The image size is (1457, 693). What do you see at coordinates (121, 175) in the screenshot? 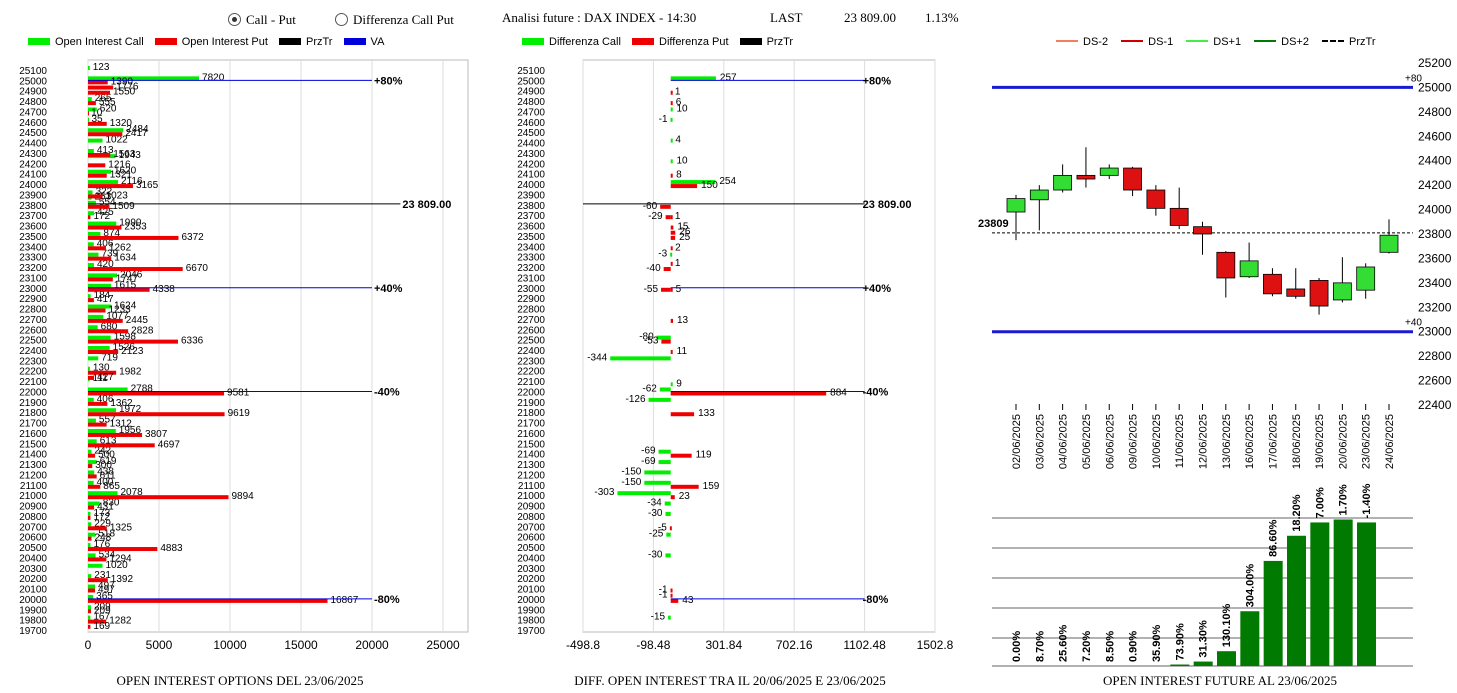
I see `panel1-bar-label: 1321` at bounding box center [121, 175].